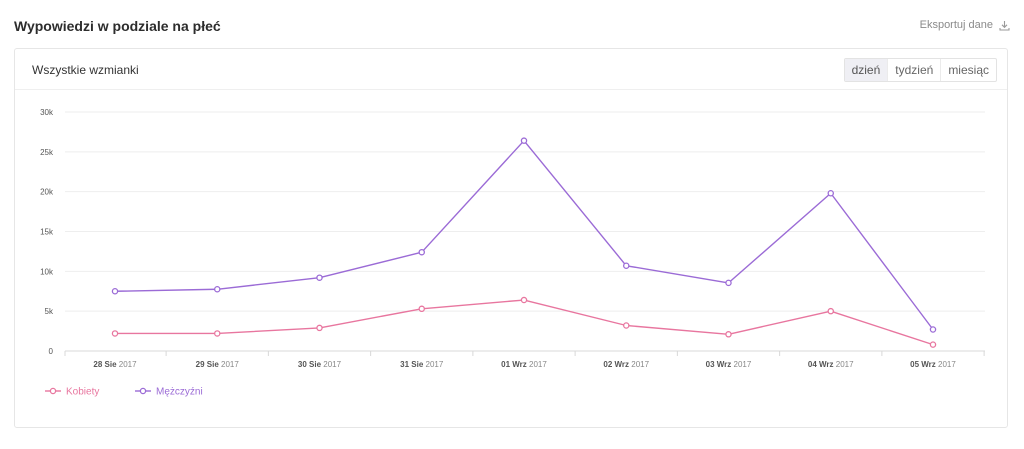  I want to click on y-tick-label: 20k, so click(47, 192).